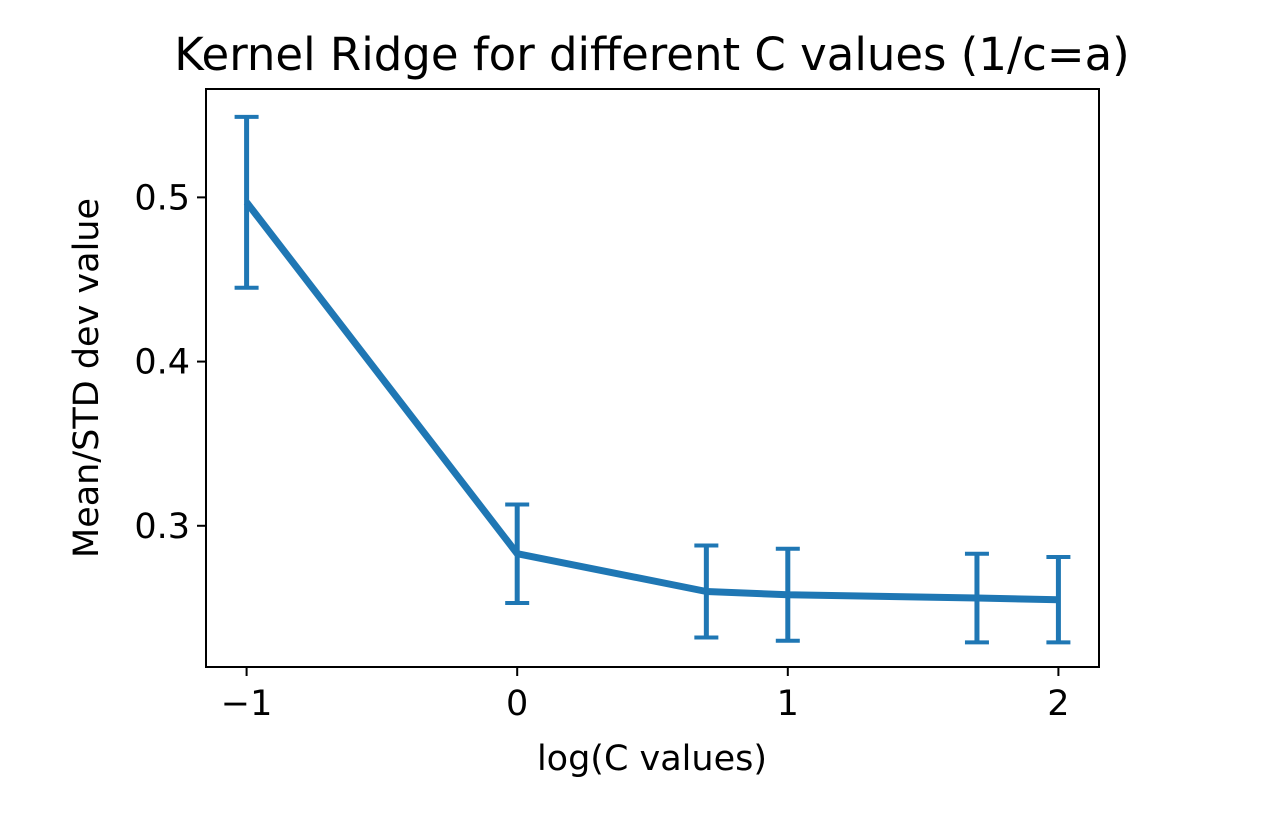 This screenshot has width=1280, height=836. What do you see at coordinates (162, 527) in the screenshot?
I see `y-tick-label: 0.3` at bounding box center [162, 527].